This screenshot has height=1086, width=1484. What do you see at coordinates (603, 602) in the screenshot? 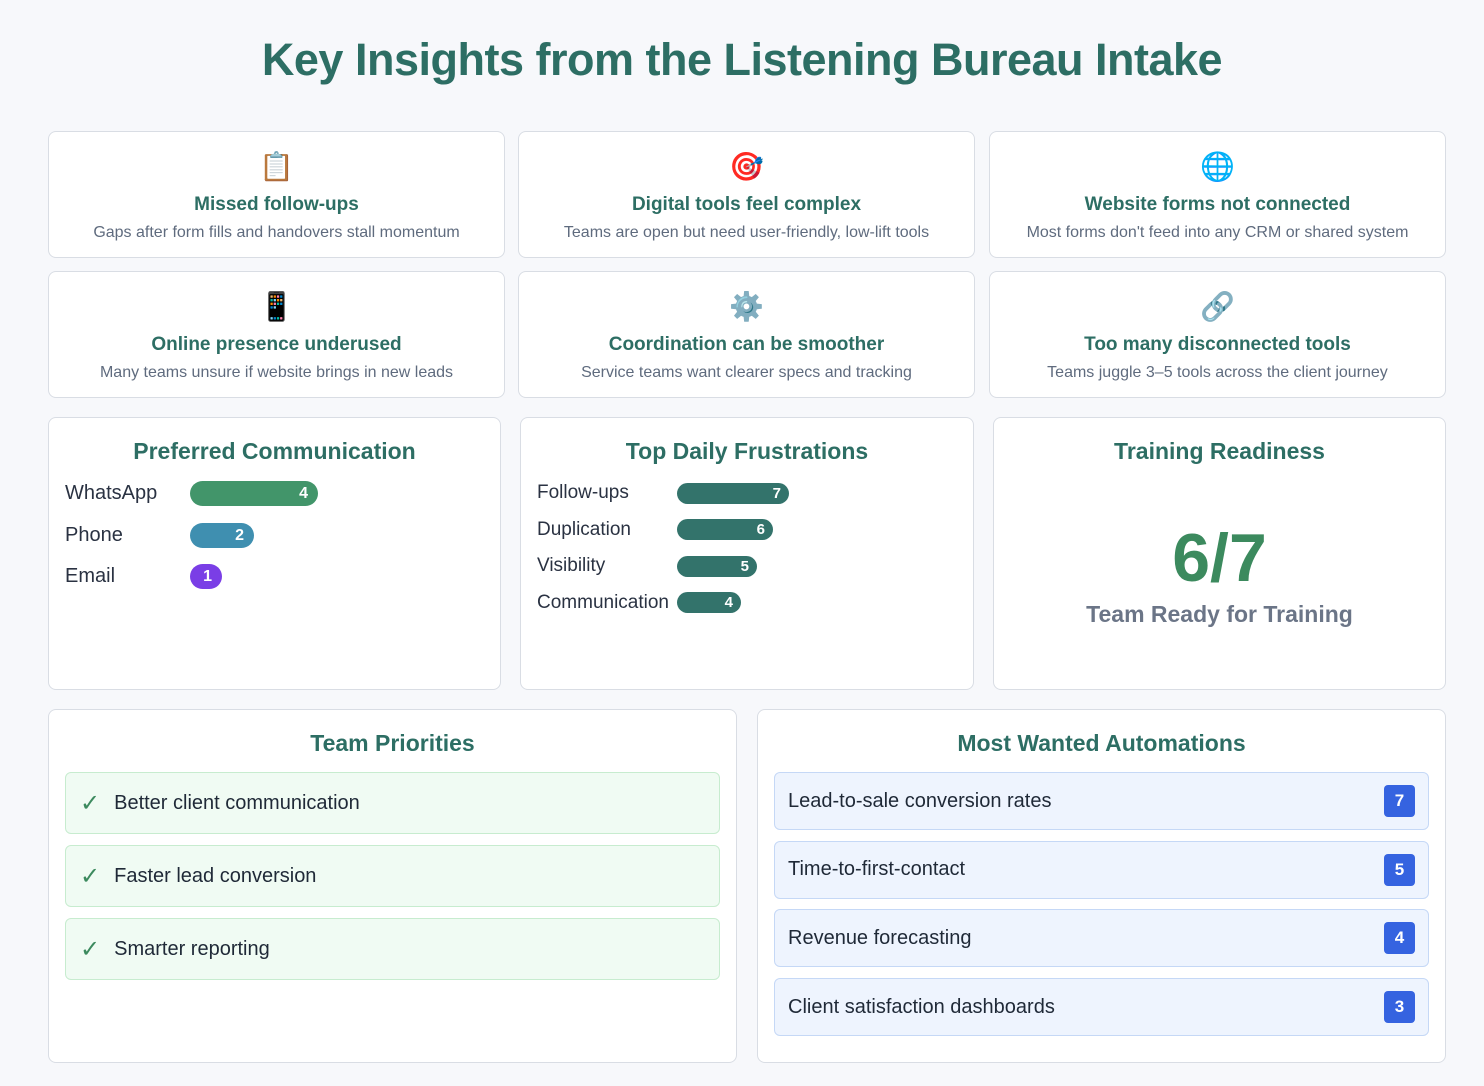
I see `bar-label: Communication` at bounding box center [603, 602].